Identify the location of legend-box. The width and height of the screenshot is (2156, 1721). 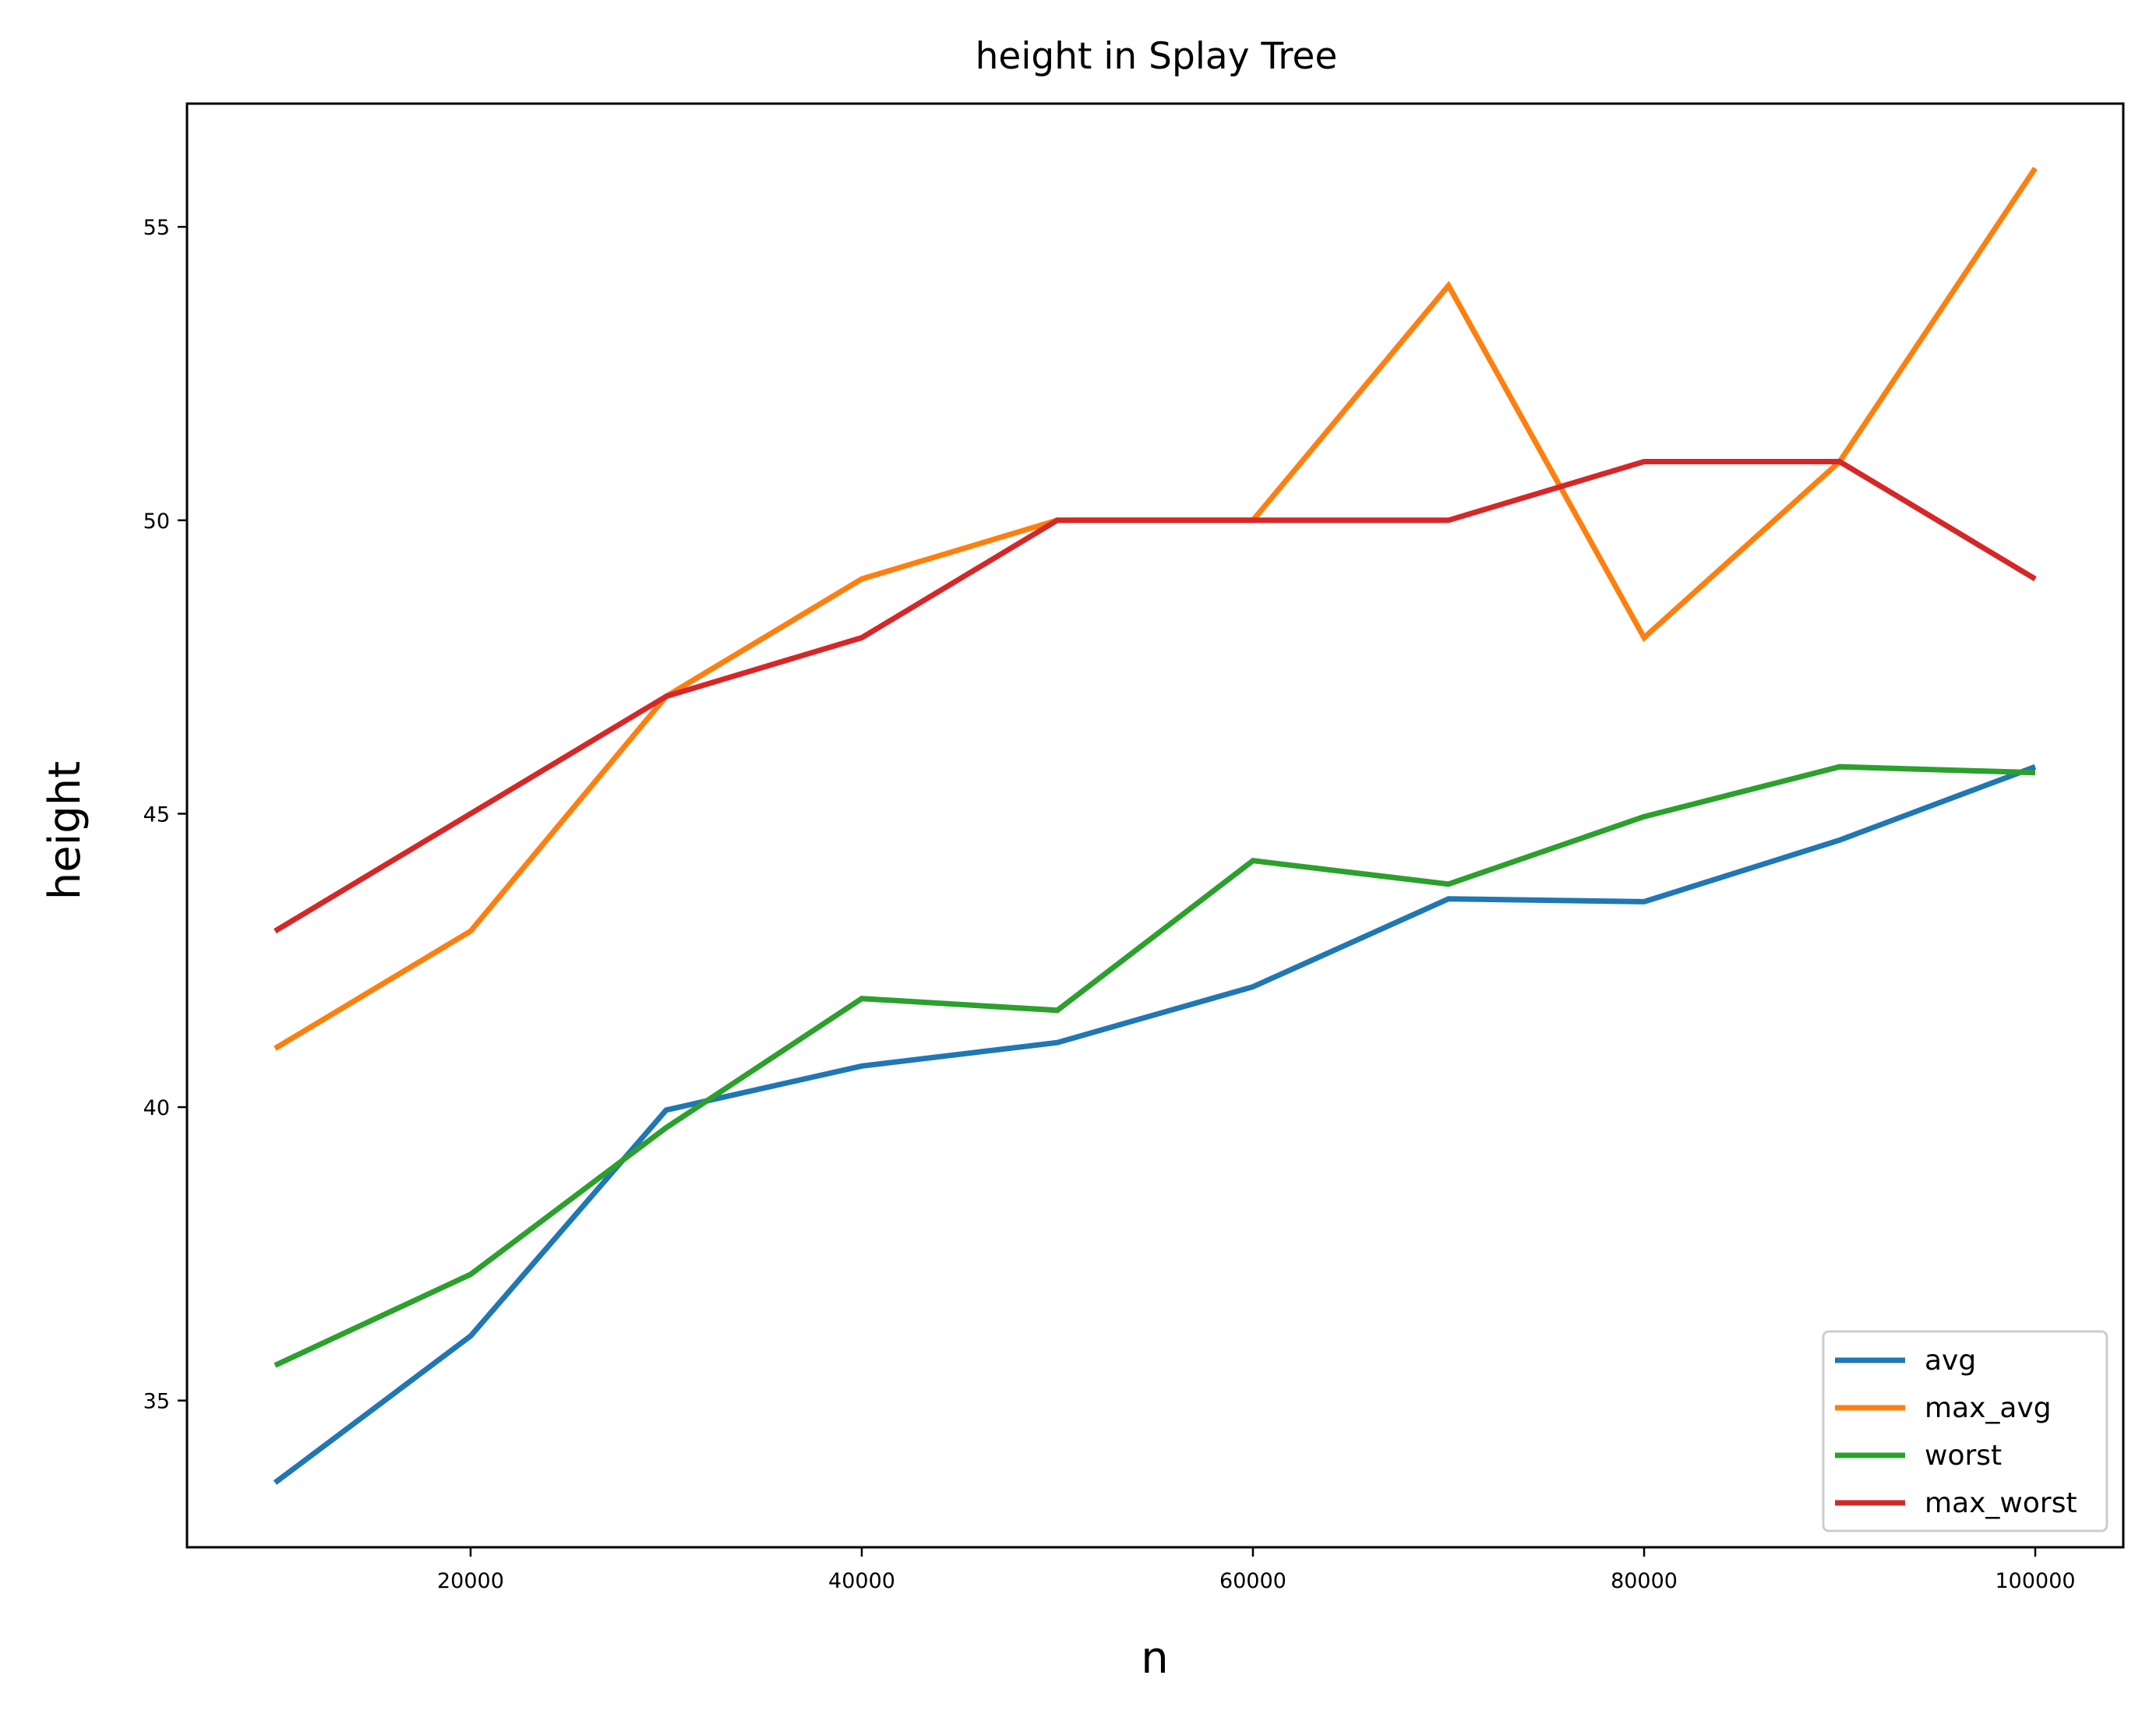
(1965, 1431).